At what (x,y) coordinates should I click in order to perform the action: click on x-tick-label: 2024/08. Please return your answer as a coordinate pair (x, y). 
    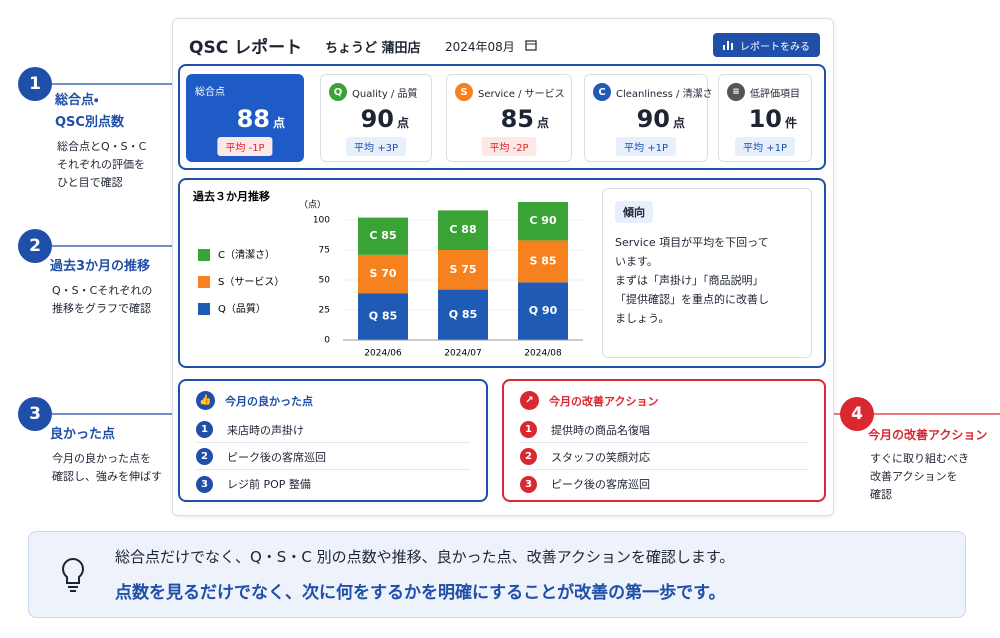
    Looking at the image, I should click on (543, 354).